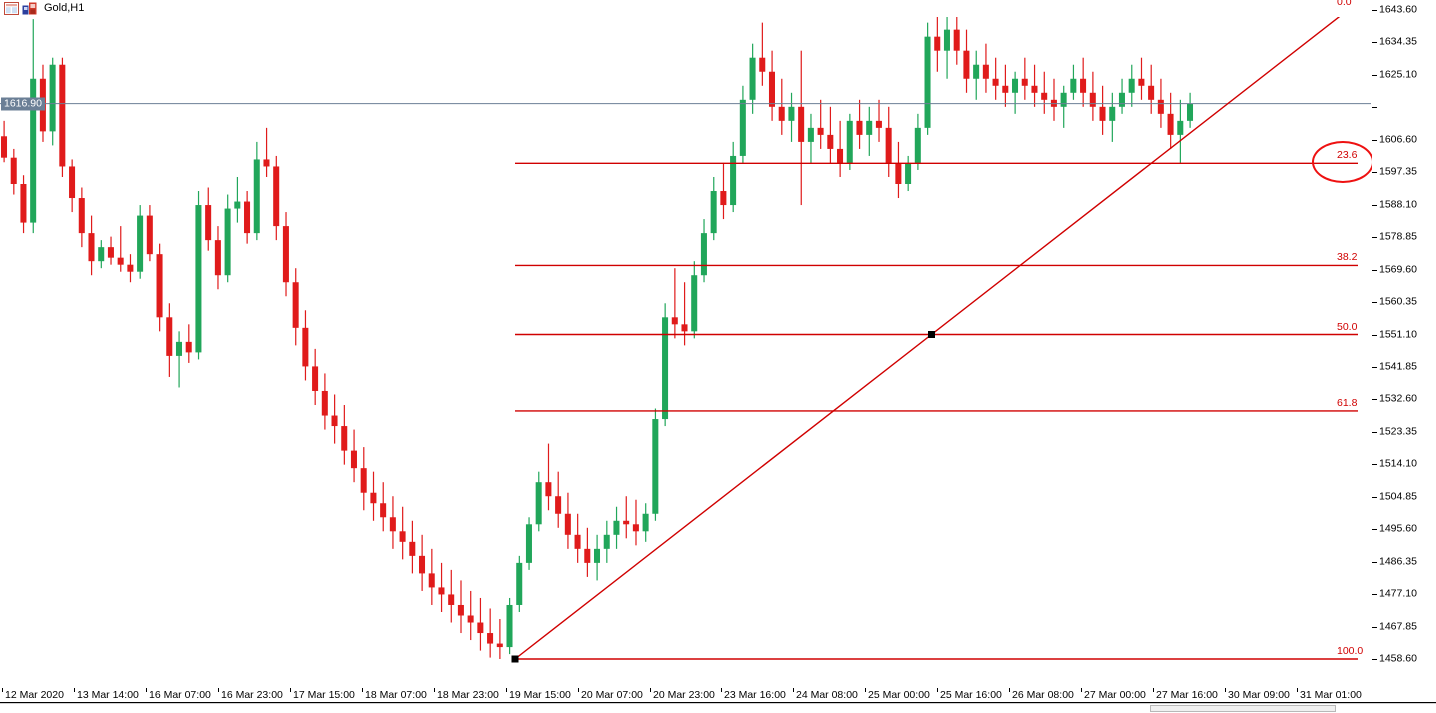 The image size is (1436, 713). Describe the element at coordinates (1398, 366) in the screenshot. I see `price-tick-label: 1541.85` at that location.